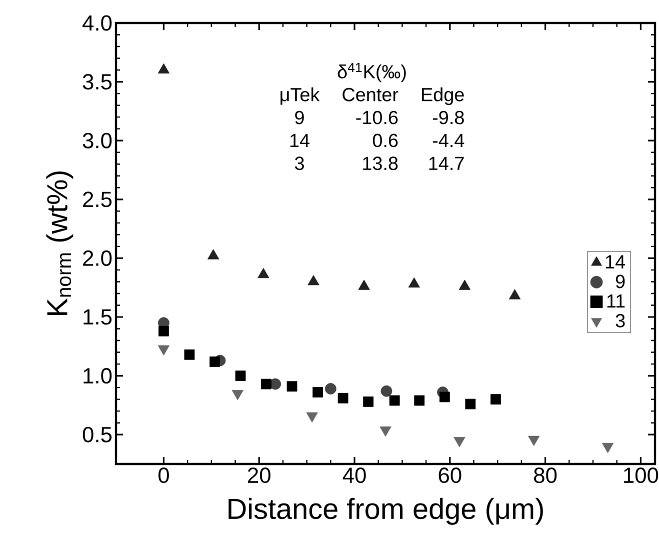  What do you see at coordinates (97, 140) in the screenshot?
I see `y-tick-label: 3.0` at bounding box center [97, 140].